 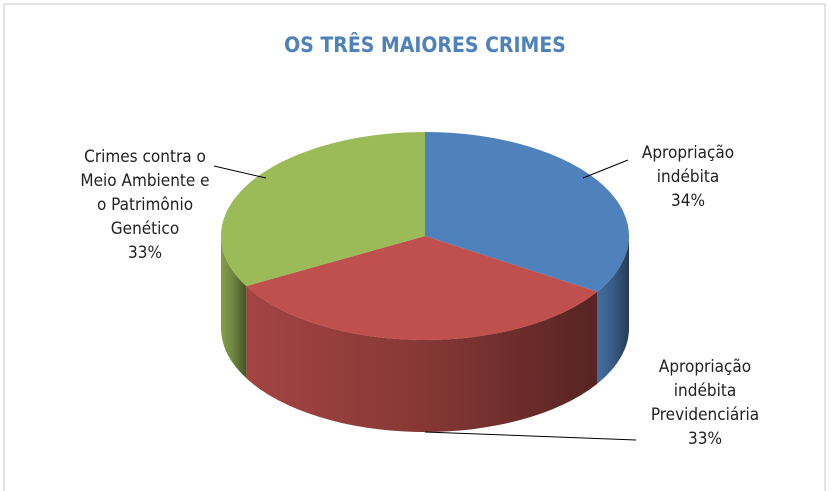 I want to click on value-label: 34%, so click(x=688, y=201).